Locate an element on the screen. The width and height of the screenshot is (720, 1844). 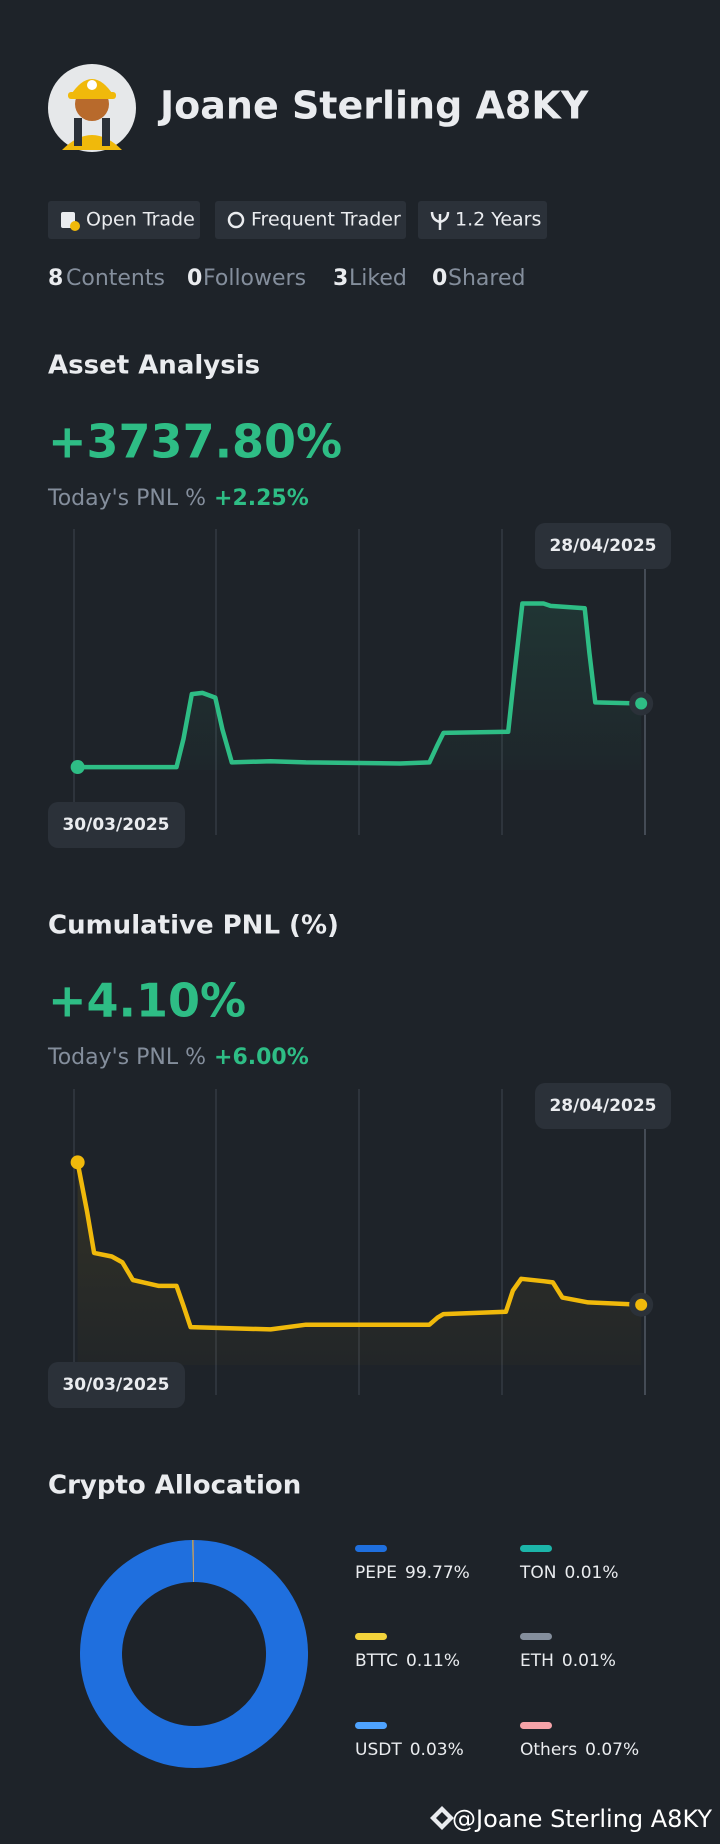
badge: 1.2 Years is located at coordinates (482, 220).